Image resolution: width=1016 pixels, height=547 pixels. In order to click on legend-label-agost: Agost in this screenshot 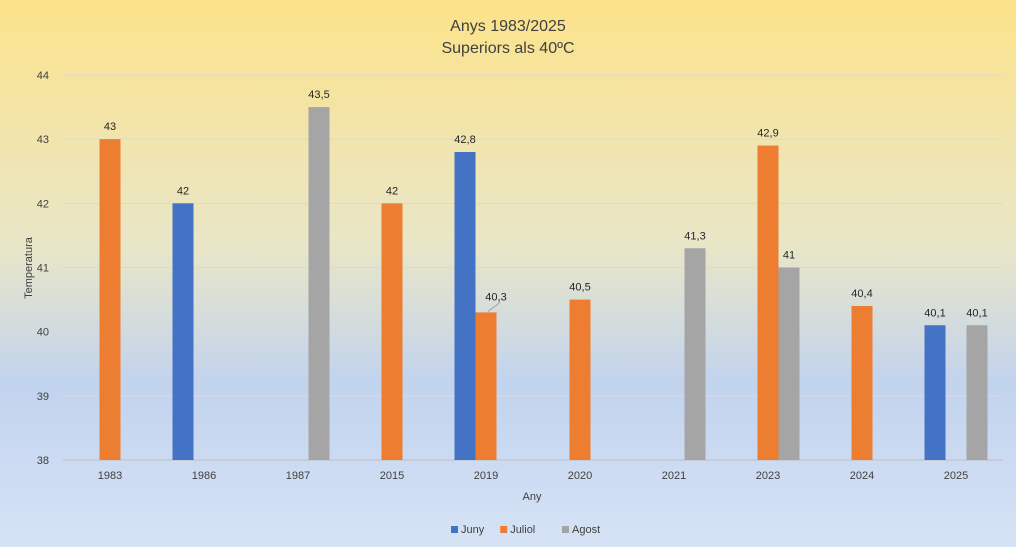, I will do `click(586, 530)`.